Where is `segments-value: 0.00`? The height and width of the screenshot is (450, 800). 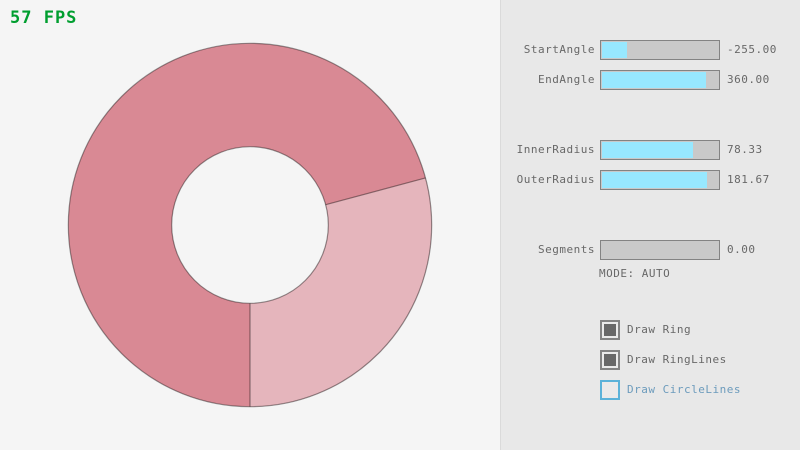 segments-value: 0.00 is located at coordinates (741, 249).